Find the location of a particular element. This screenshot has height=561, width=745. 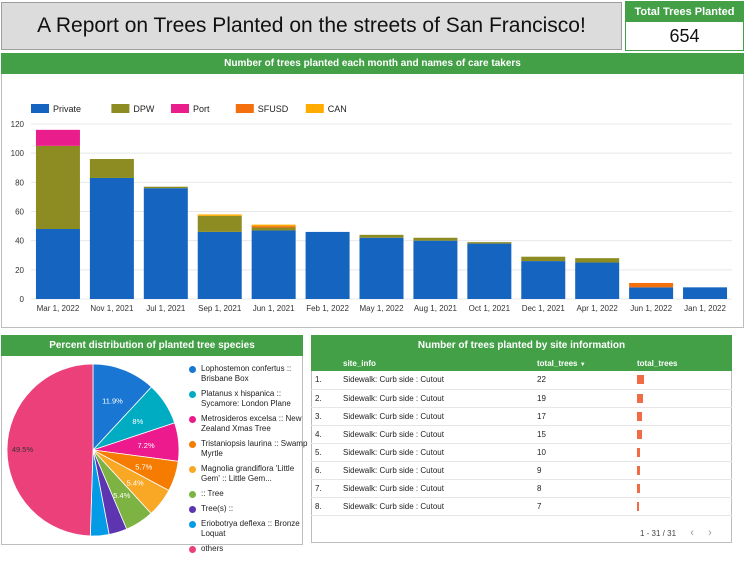

legend-swatch-private is located at coordinates (40, 108).